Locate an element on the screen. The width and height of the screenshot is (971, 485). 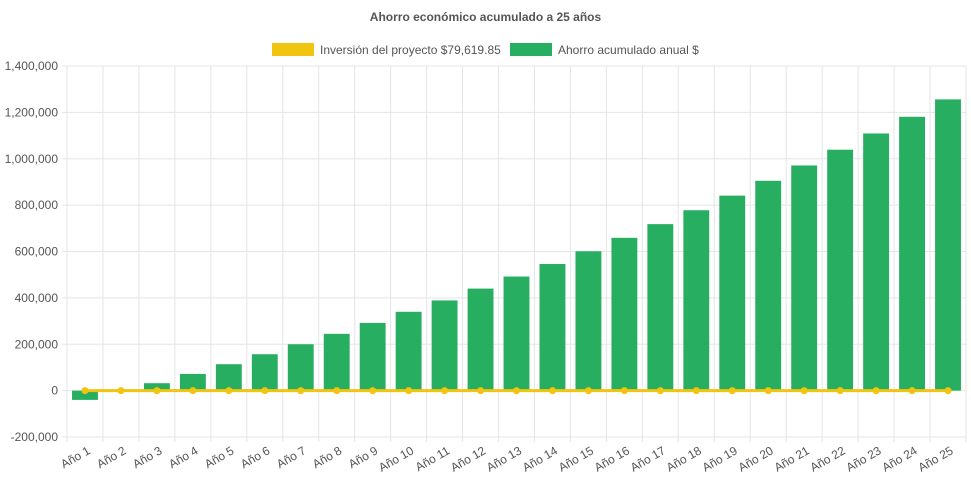
x-tick-label: Año 7 is located at coordinates (291, 457).